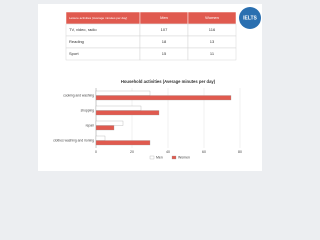  I want to click on legend-label: Women, so click(184, 158).